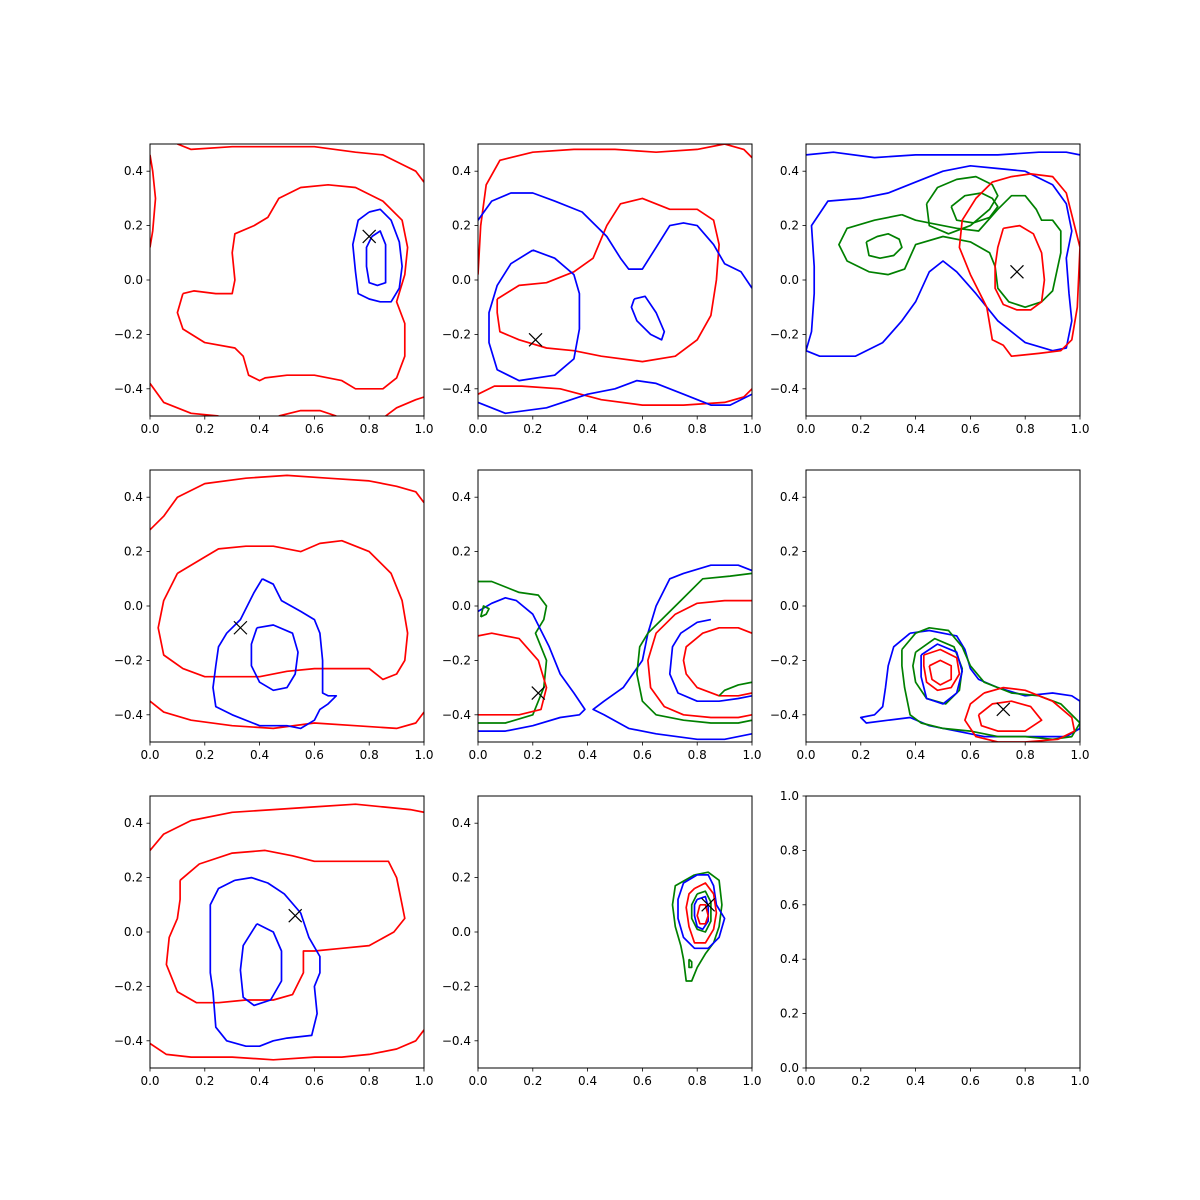 This screenshot has height=1200, width=1200. I want to click on subplot-7: 0.0 0.2 0.4 0.6 0.8 1.0 −0.4 −0.2 0.0 0.2 0.4, so click(274, 941).